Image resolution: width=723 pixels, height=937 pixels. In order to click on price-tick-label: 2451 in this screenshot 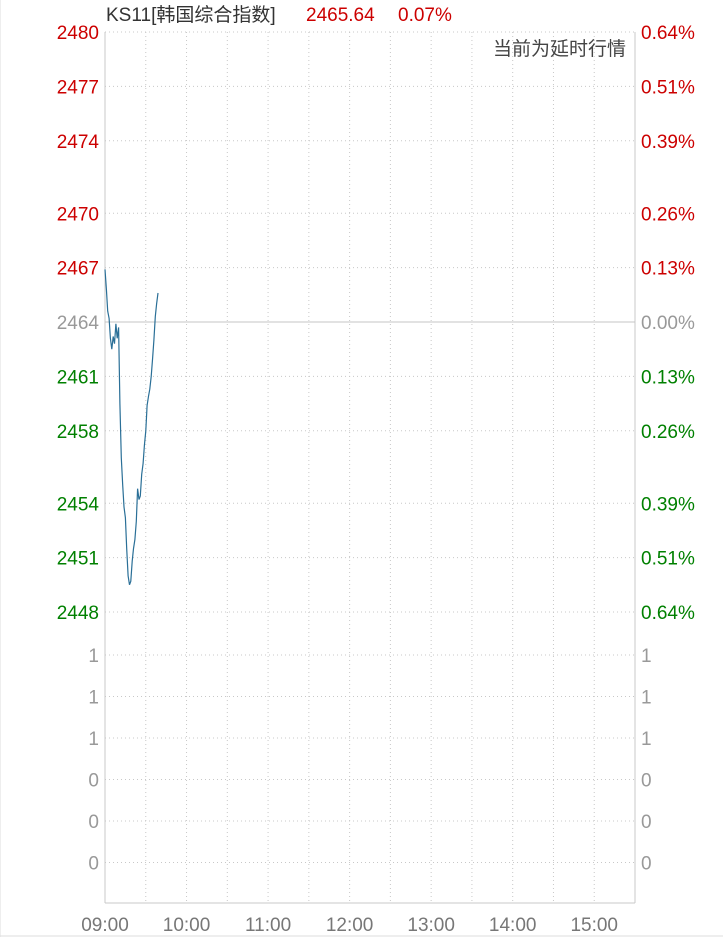, I will do `click(78, 559)`.